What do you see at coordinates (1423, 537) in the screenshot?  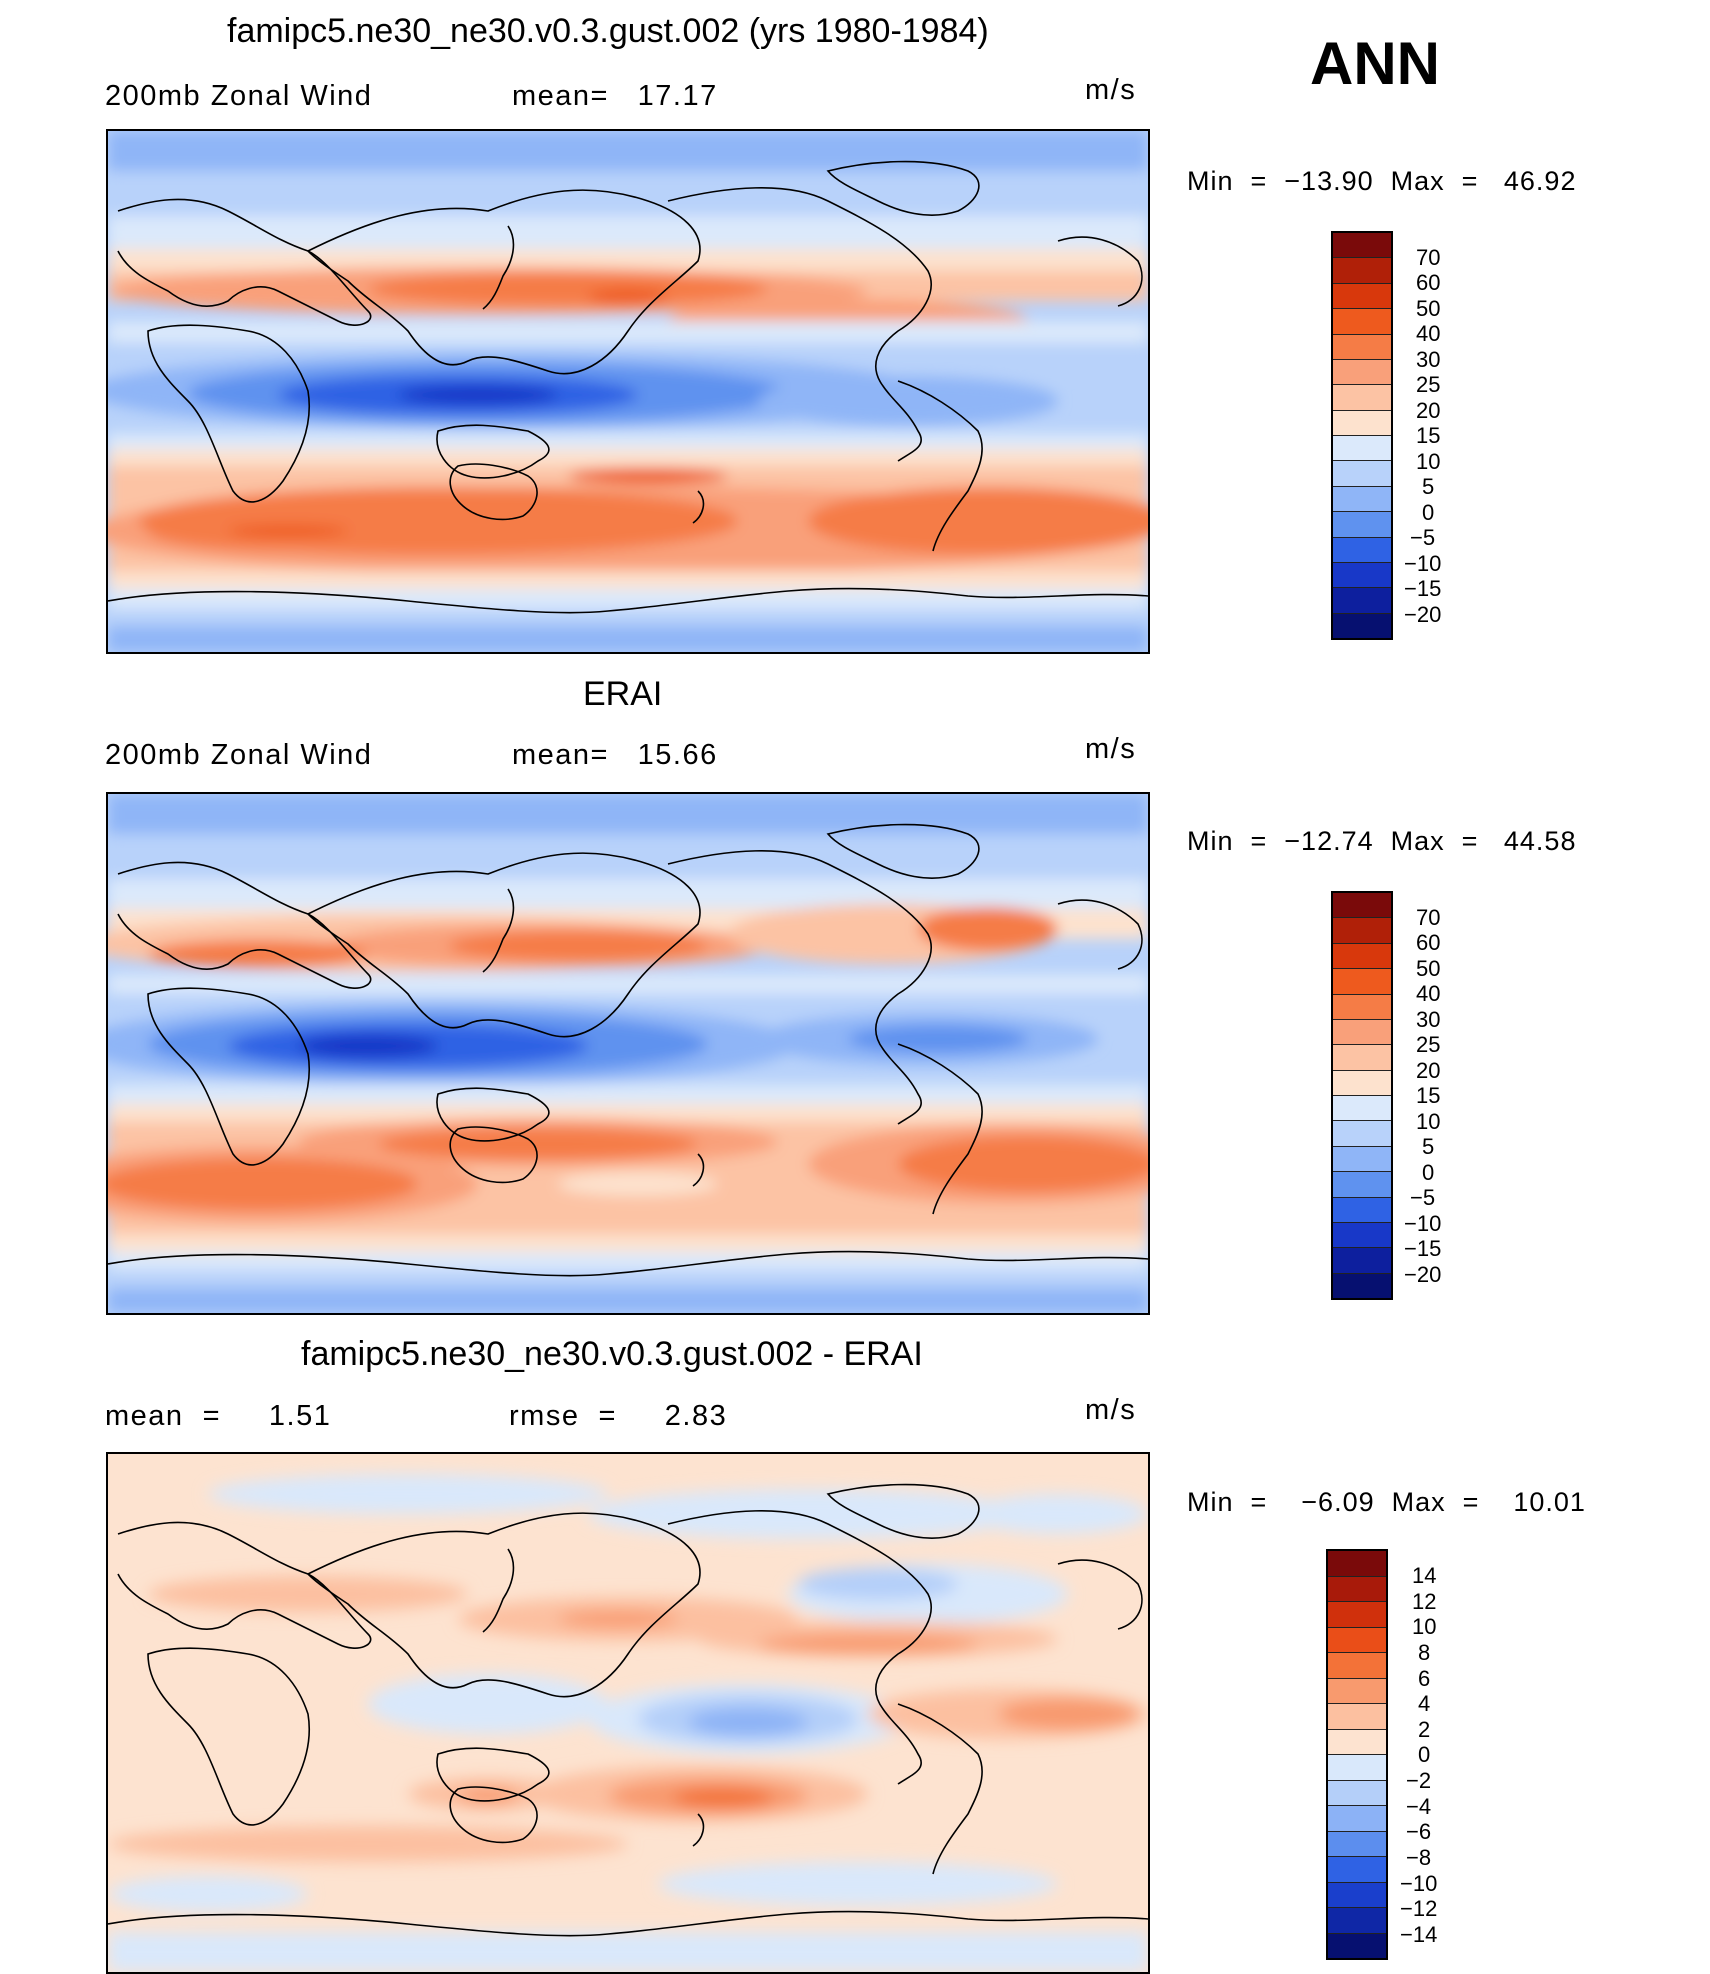 I see `colorbar-label: −5` at bounding box center [1423, 537].